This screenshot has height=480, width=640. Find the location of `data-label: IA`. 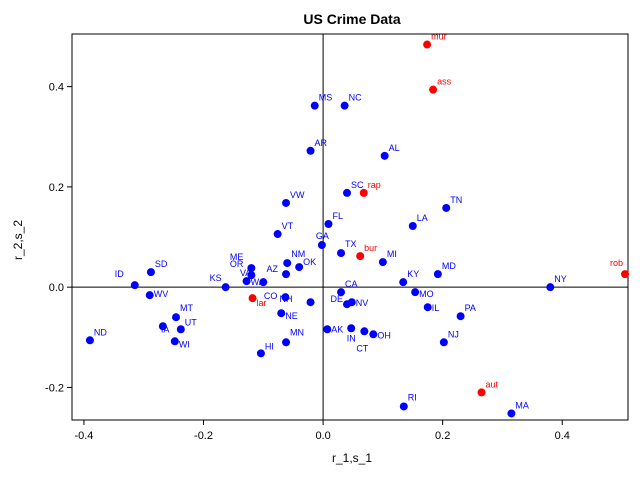

data-label: IA is located at coordinates (165, 329).